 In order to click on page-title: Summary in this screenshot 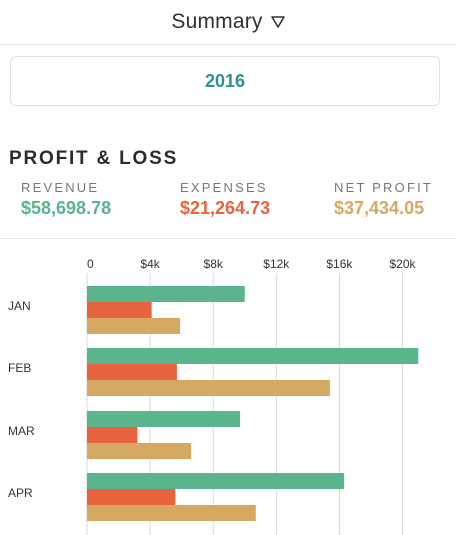, I will do `click(217, 21)`.